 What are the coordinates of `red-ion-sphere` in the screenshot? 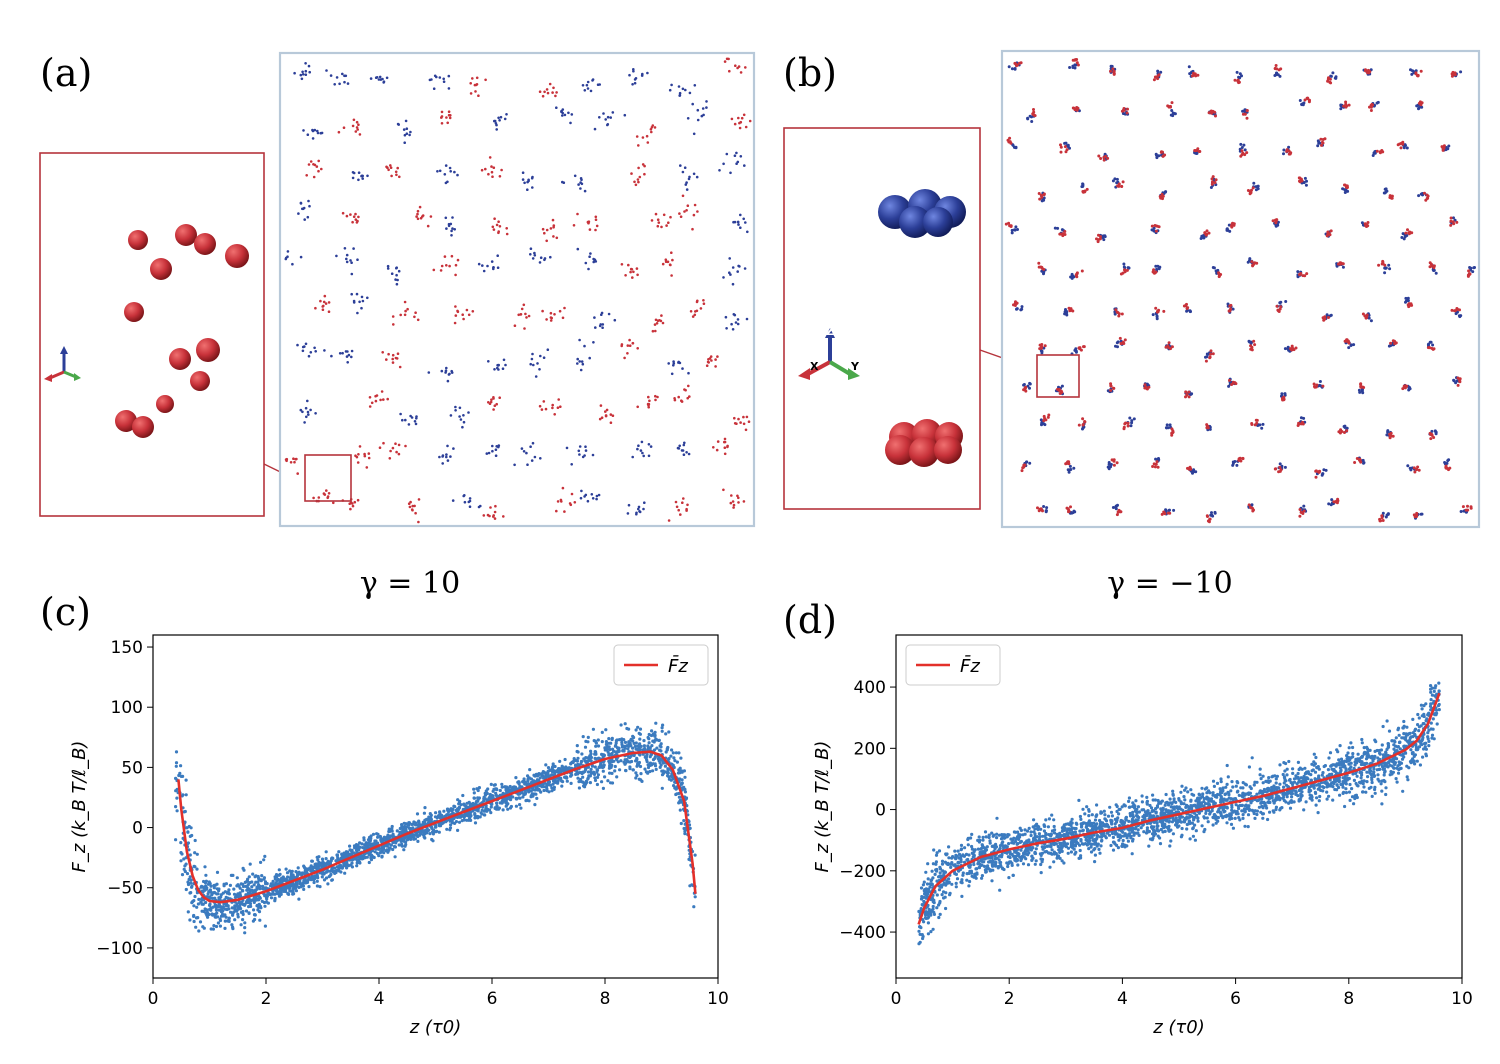 It's located at (165, 404).